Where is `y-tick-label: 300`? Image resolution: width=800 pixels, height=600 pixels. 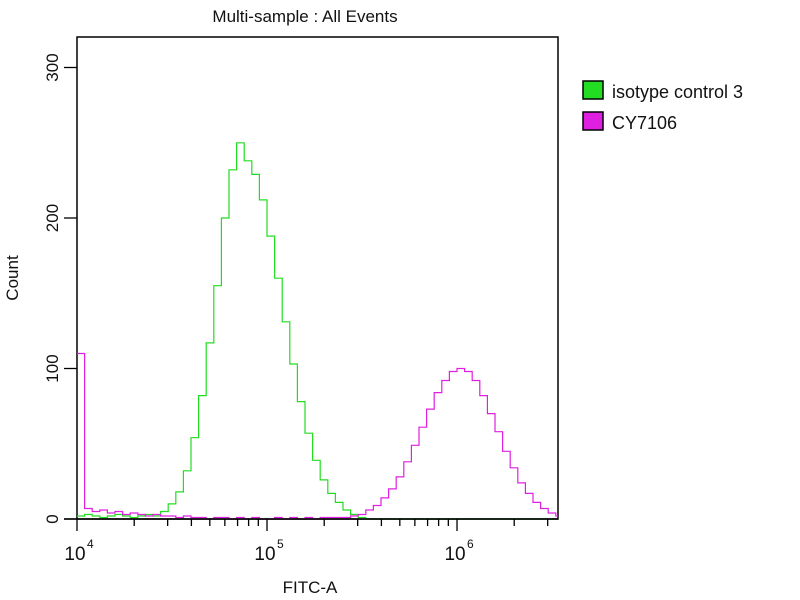 y-tick-label: 300 is located at coordinates (52, 67).